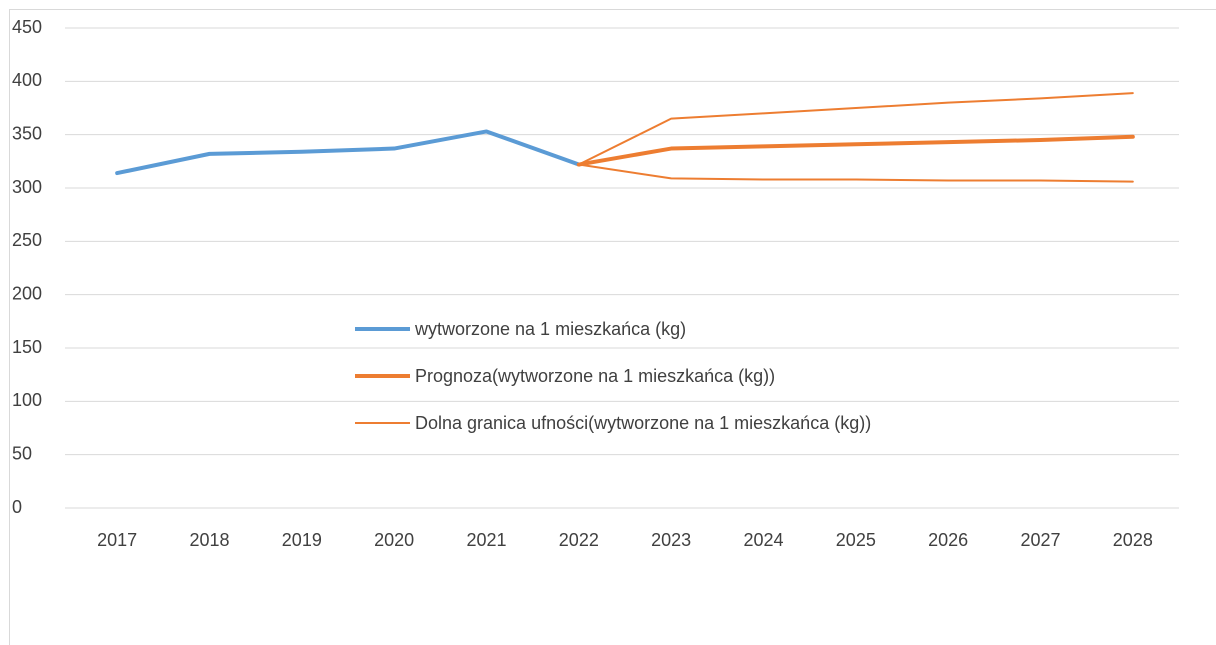  What do you see at coordinates (17, 507) in the screenshot?
I see `y-tick-label: 0` at bounding box center [17, 507].